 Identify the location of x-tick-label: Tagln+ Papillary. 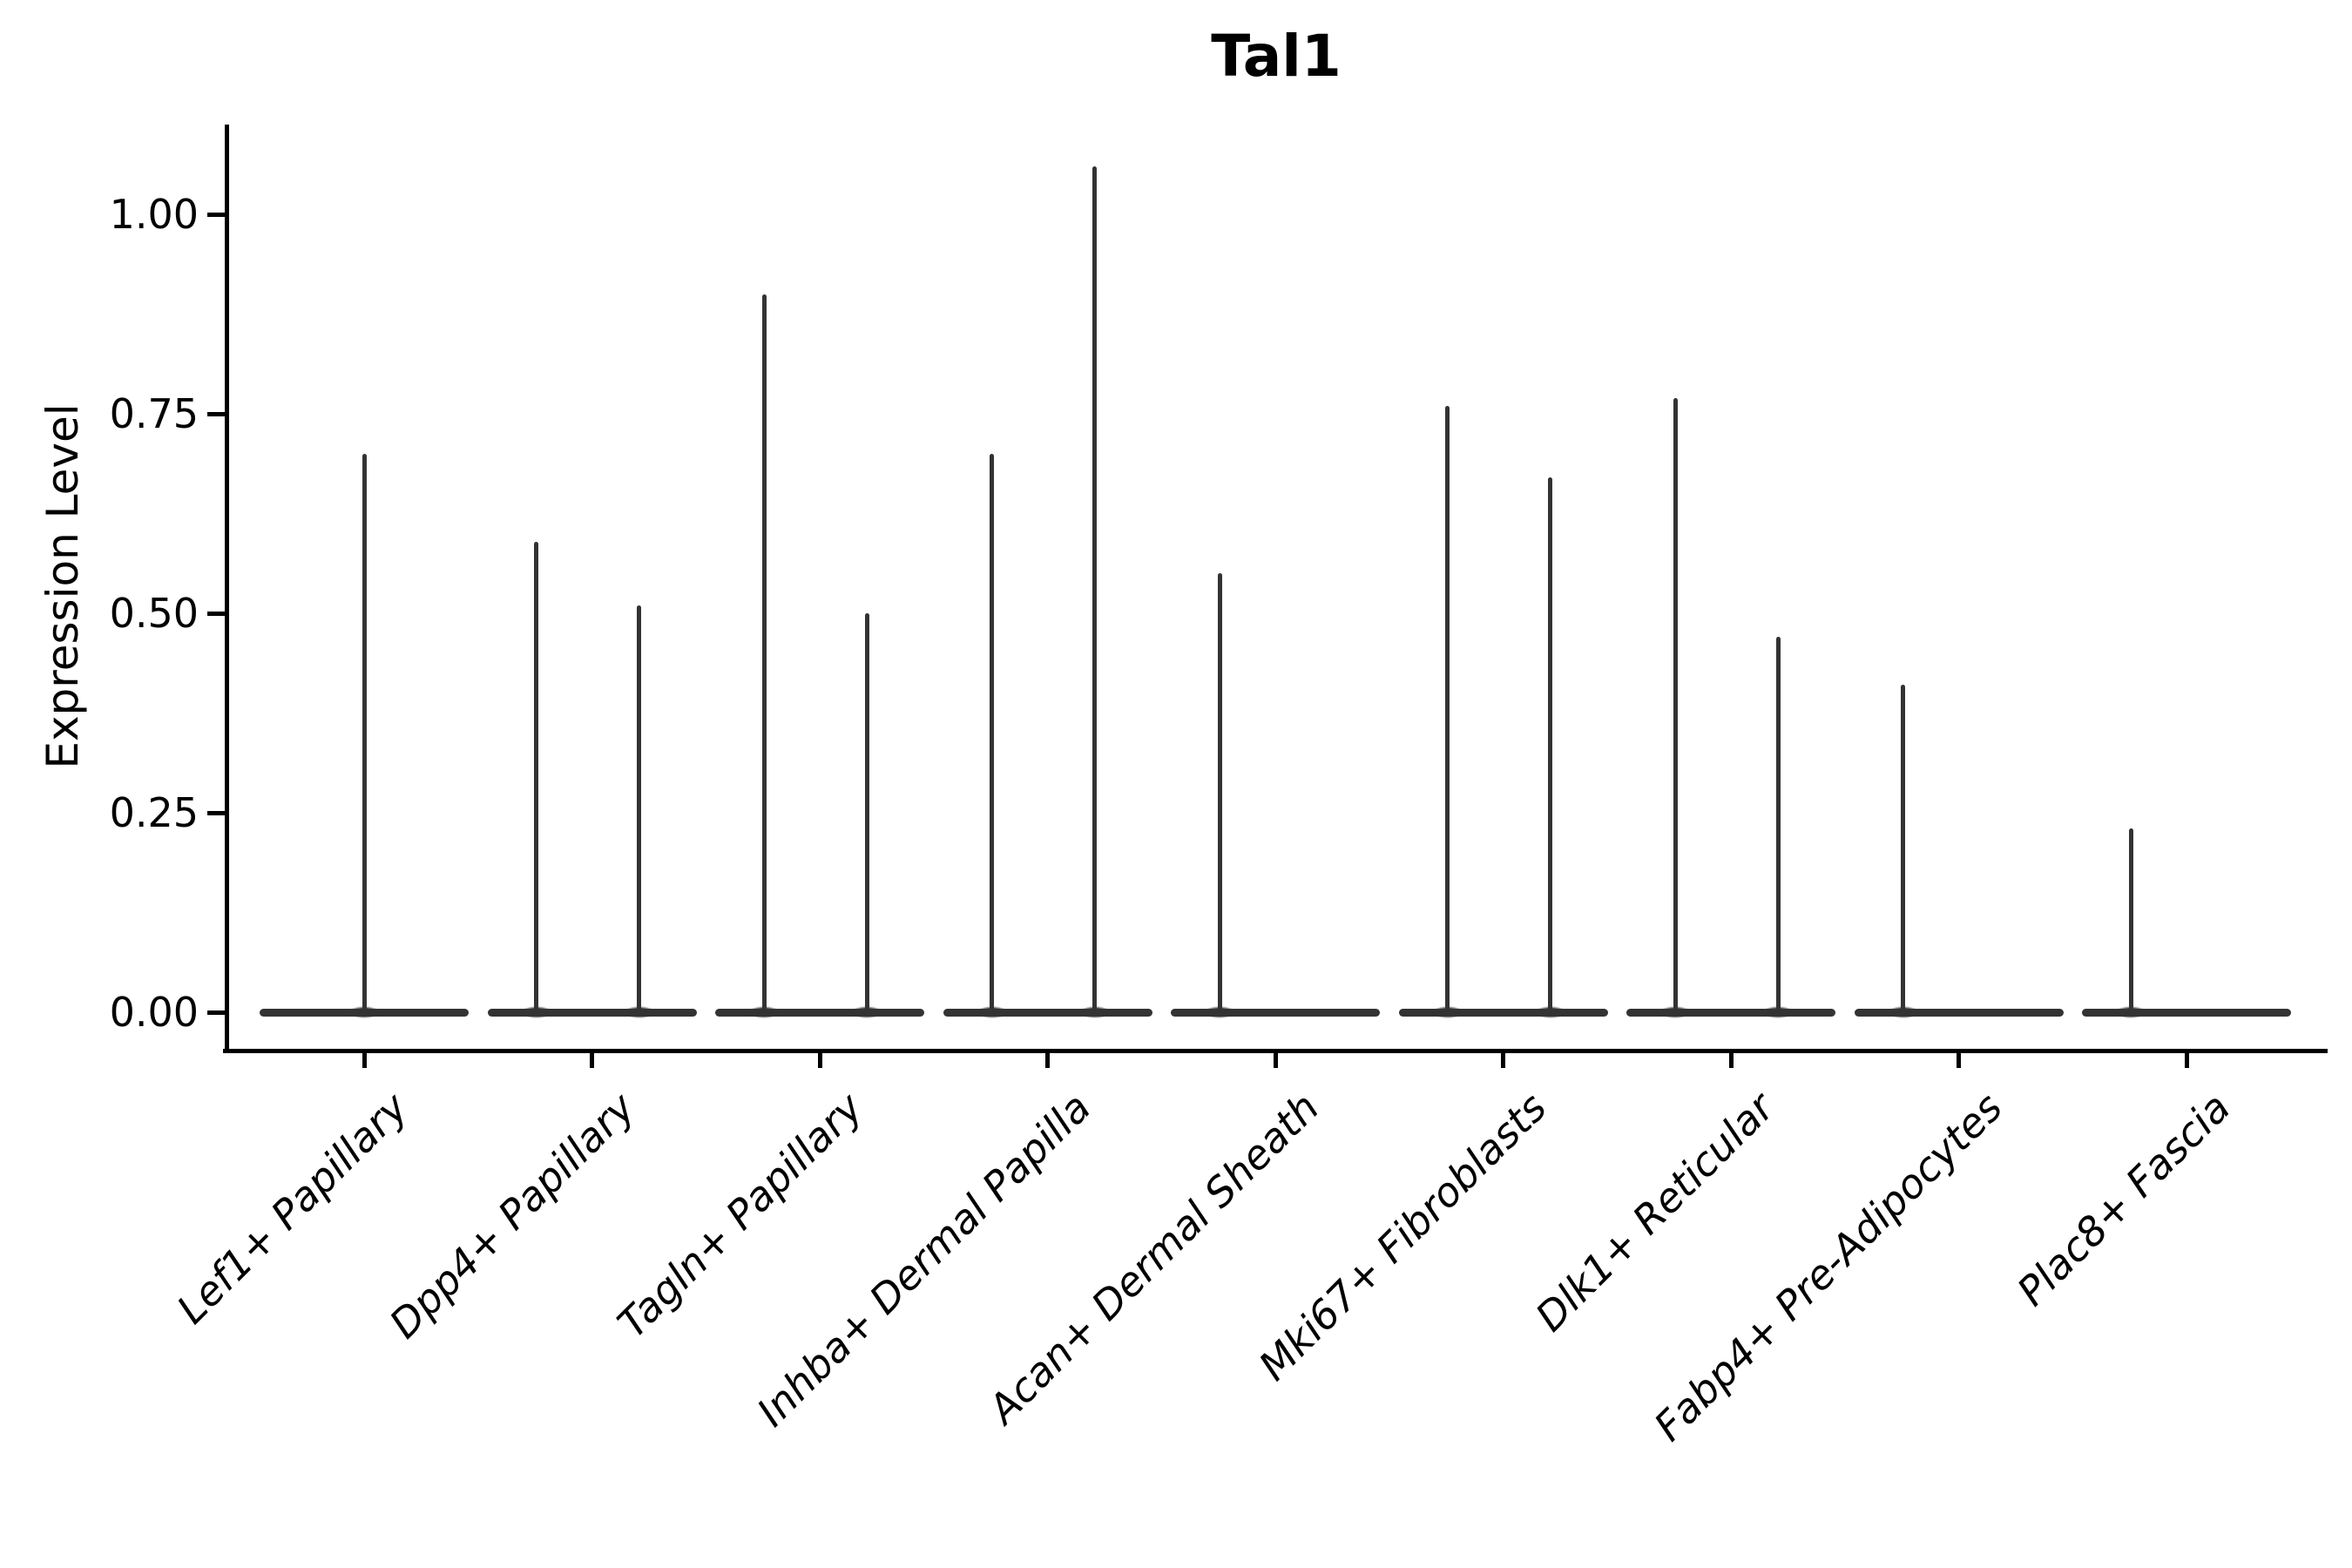
(741, 1216).